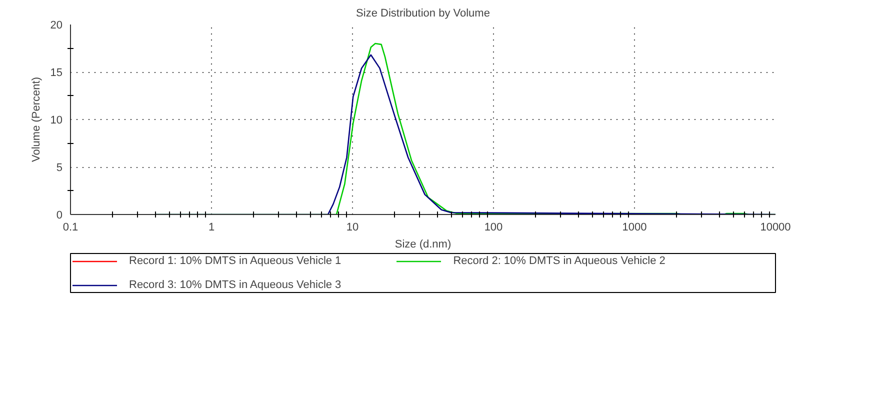  What do you see at coordinates (59, 168) in the screenshot?
I see `y-tick-label: 5` at bounding box center [59, 168].